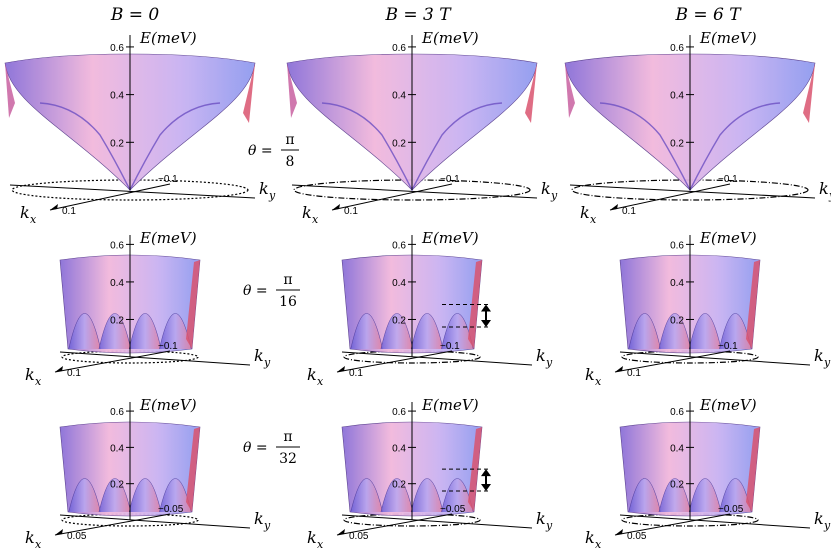  What do you see at coordinates (273, 151) in the screenshot?
I see `theta-label-row-0: θ = π 8` at bounding box center [273, 151].